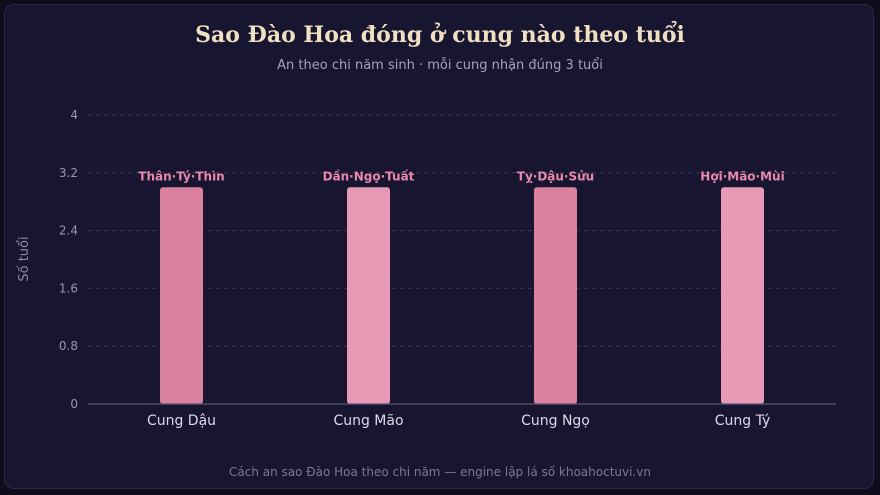  What do you see at coordinates (555, 176) in the screenshot?
I see `data-label: Tỵ·Dậu·Sửu` at bounding box center [555, 176].